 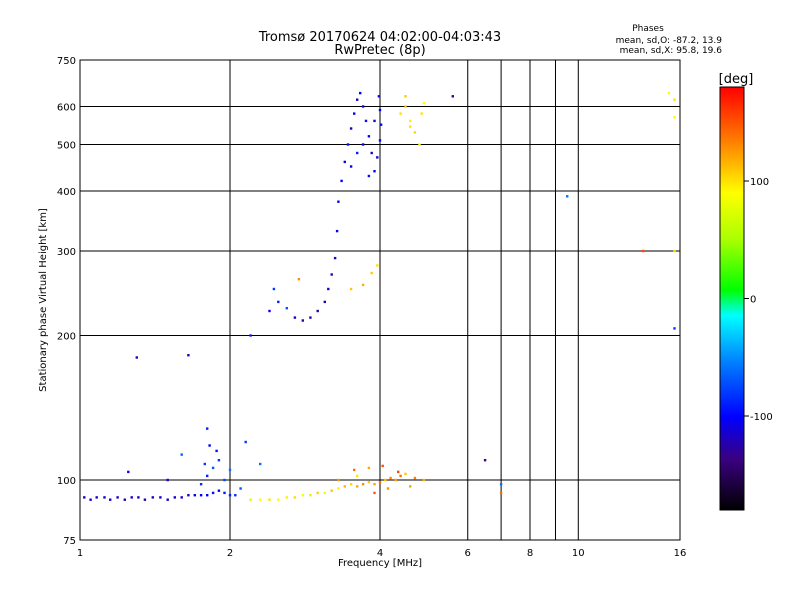 What do you see at coordinates (66, 481) in the screenshot?
I see `y-tick-label: 100` at bounding box center [66, 481].